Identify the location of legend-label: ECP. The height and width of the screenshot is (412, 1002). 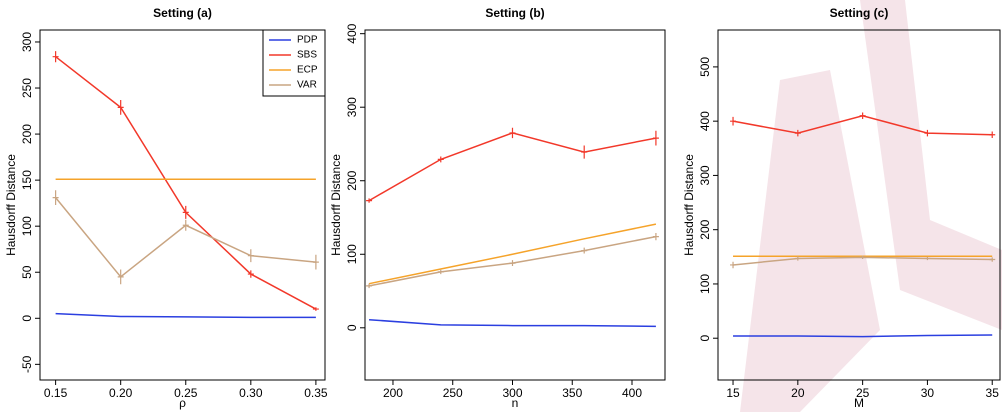
(307, 70).